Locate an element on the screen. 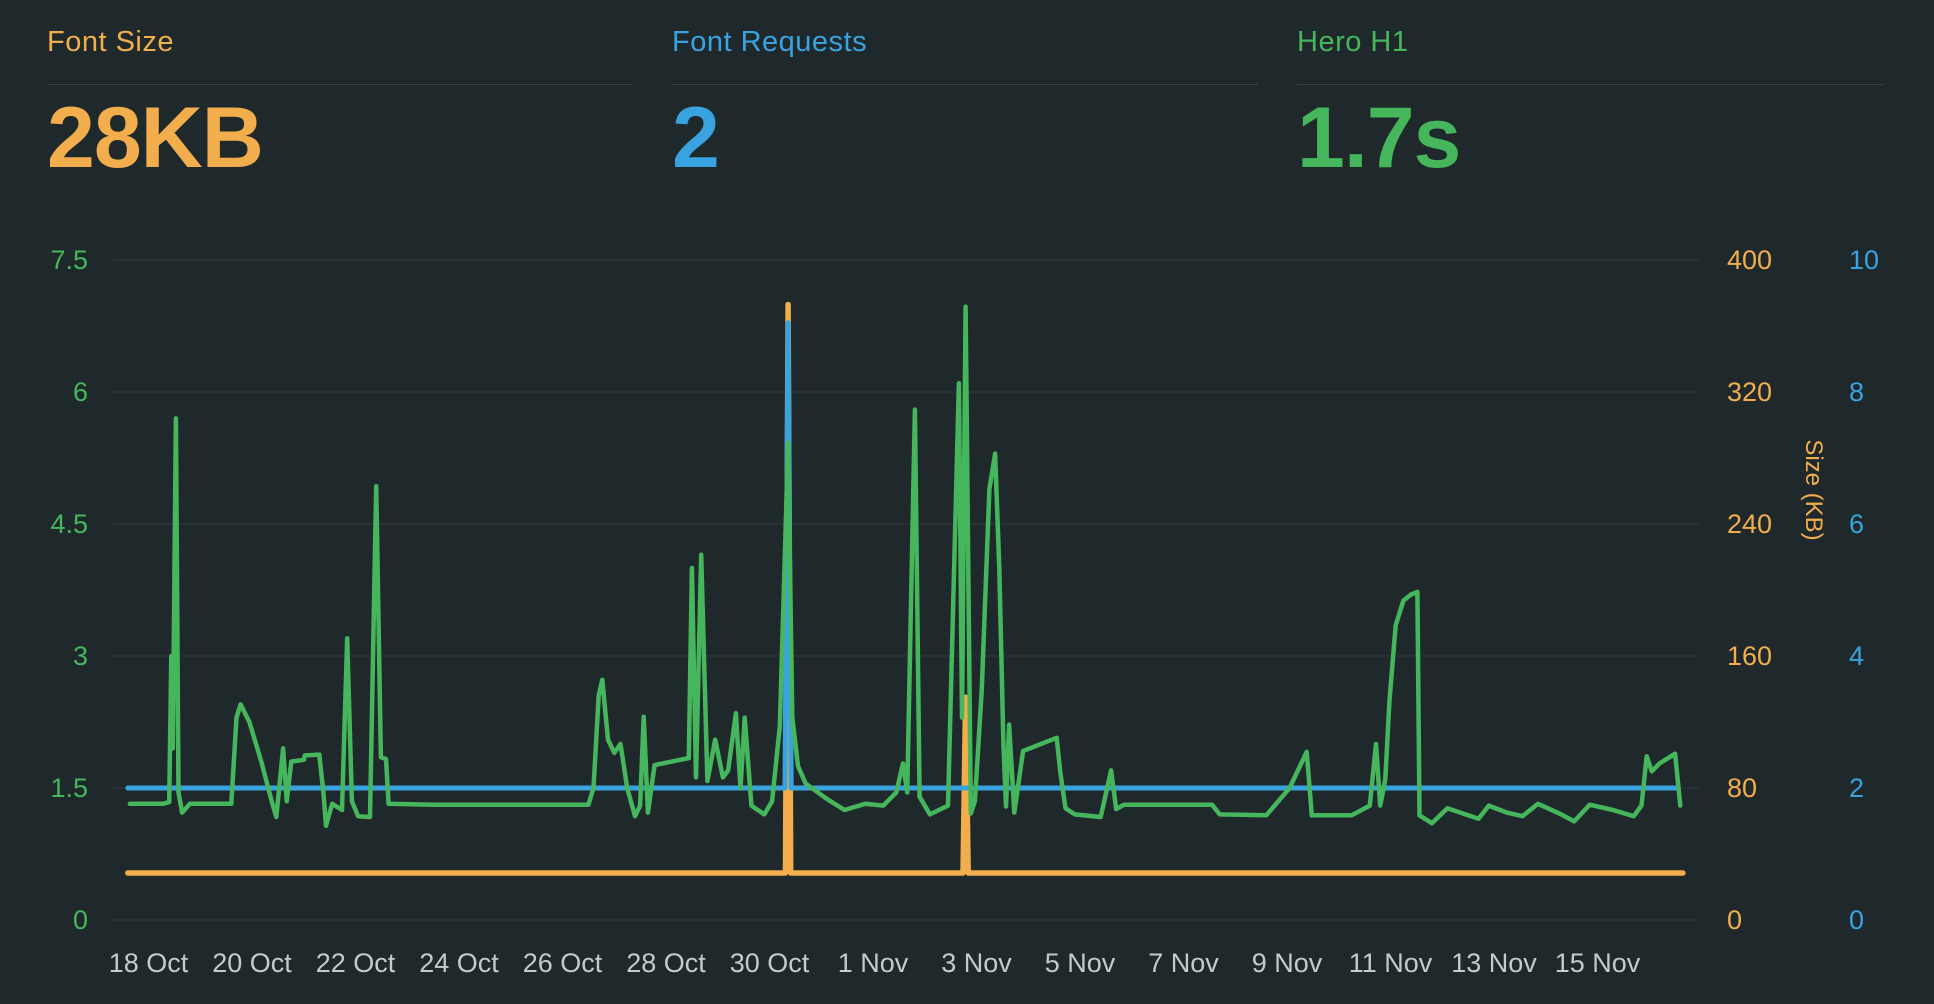  stat-hero-h1-value: 1.7s is located at coordinates (1379, 138).